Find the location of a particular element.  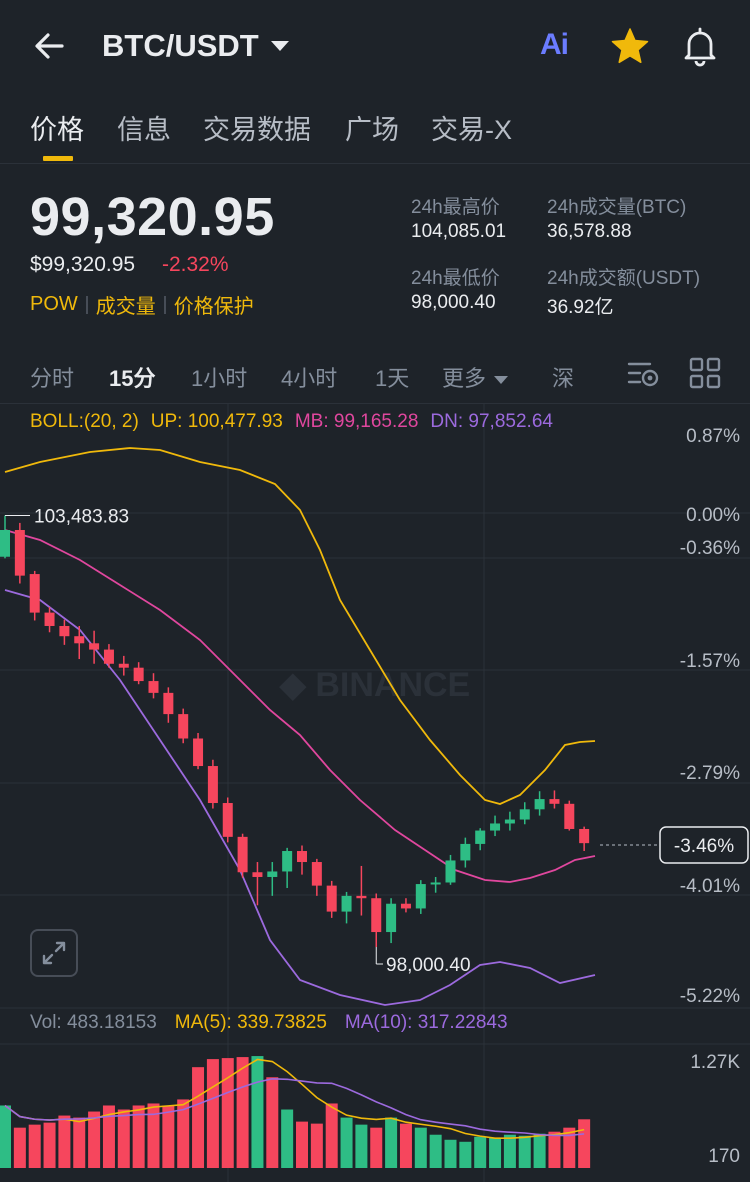

interval-more: 更多 is located at coordinates (475, 377).